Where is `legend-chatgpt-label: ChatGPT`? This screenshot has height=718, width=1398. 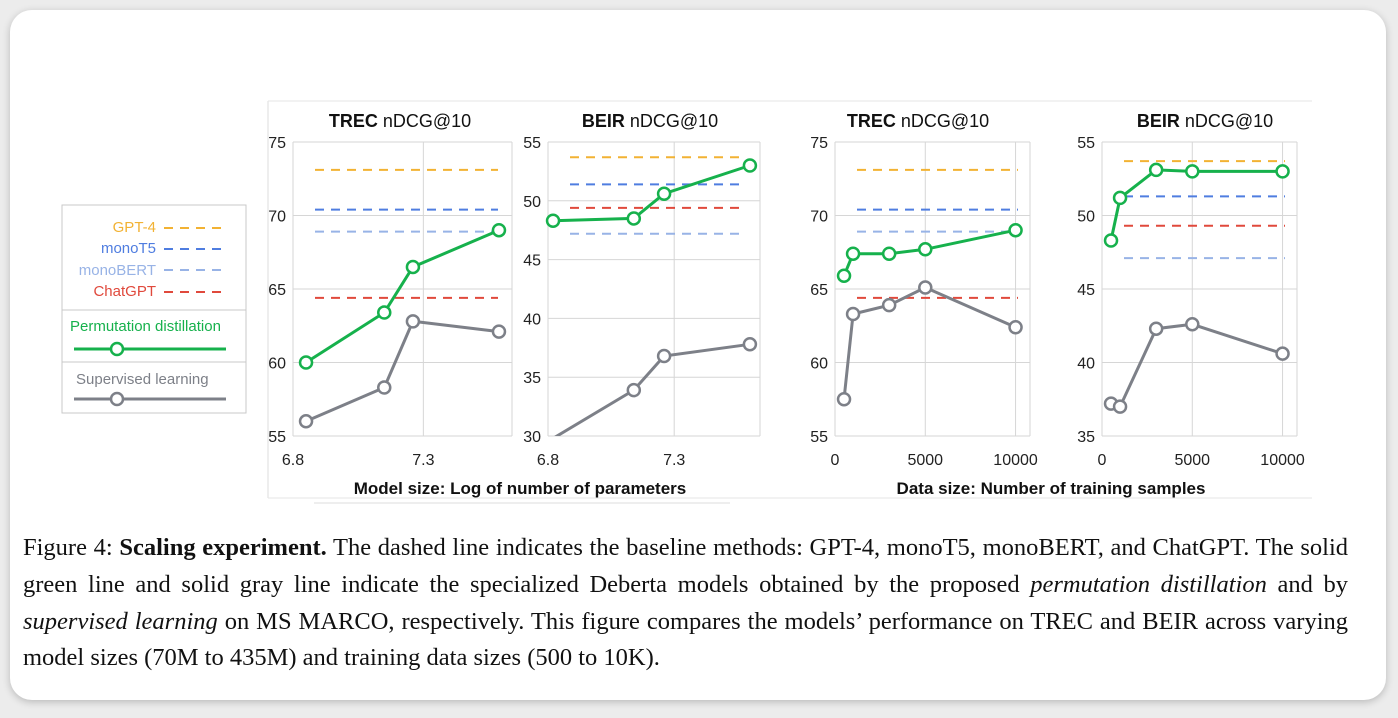
legend-chatgpt-label: ChatGPT is located at coordinates (124, 291).